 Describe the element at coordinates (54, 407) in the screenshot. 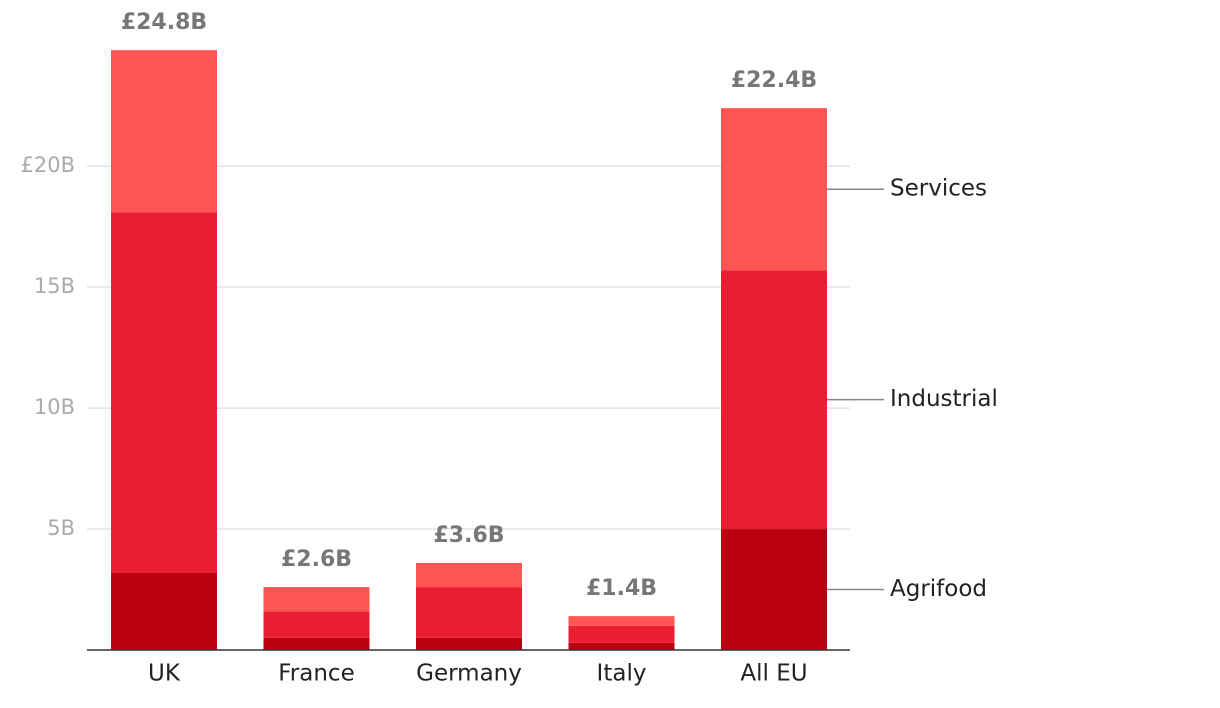

I see `y-tick-label: 10B` at that location.